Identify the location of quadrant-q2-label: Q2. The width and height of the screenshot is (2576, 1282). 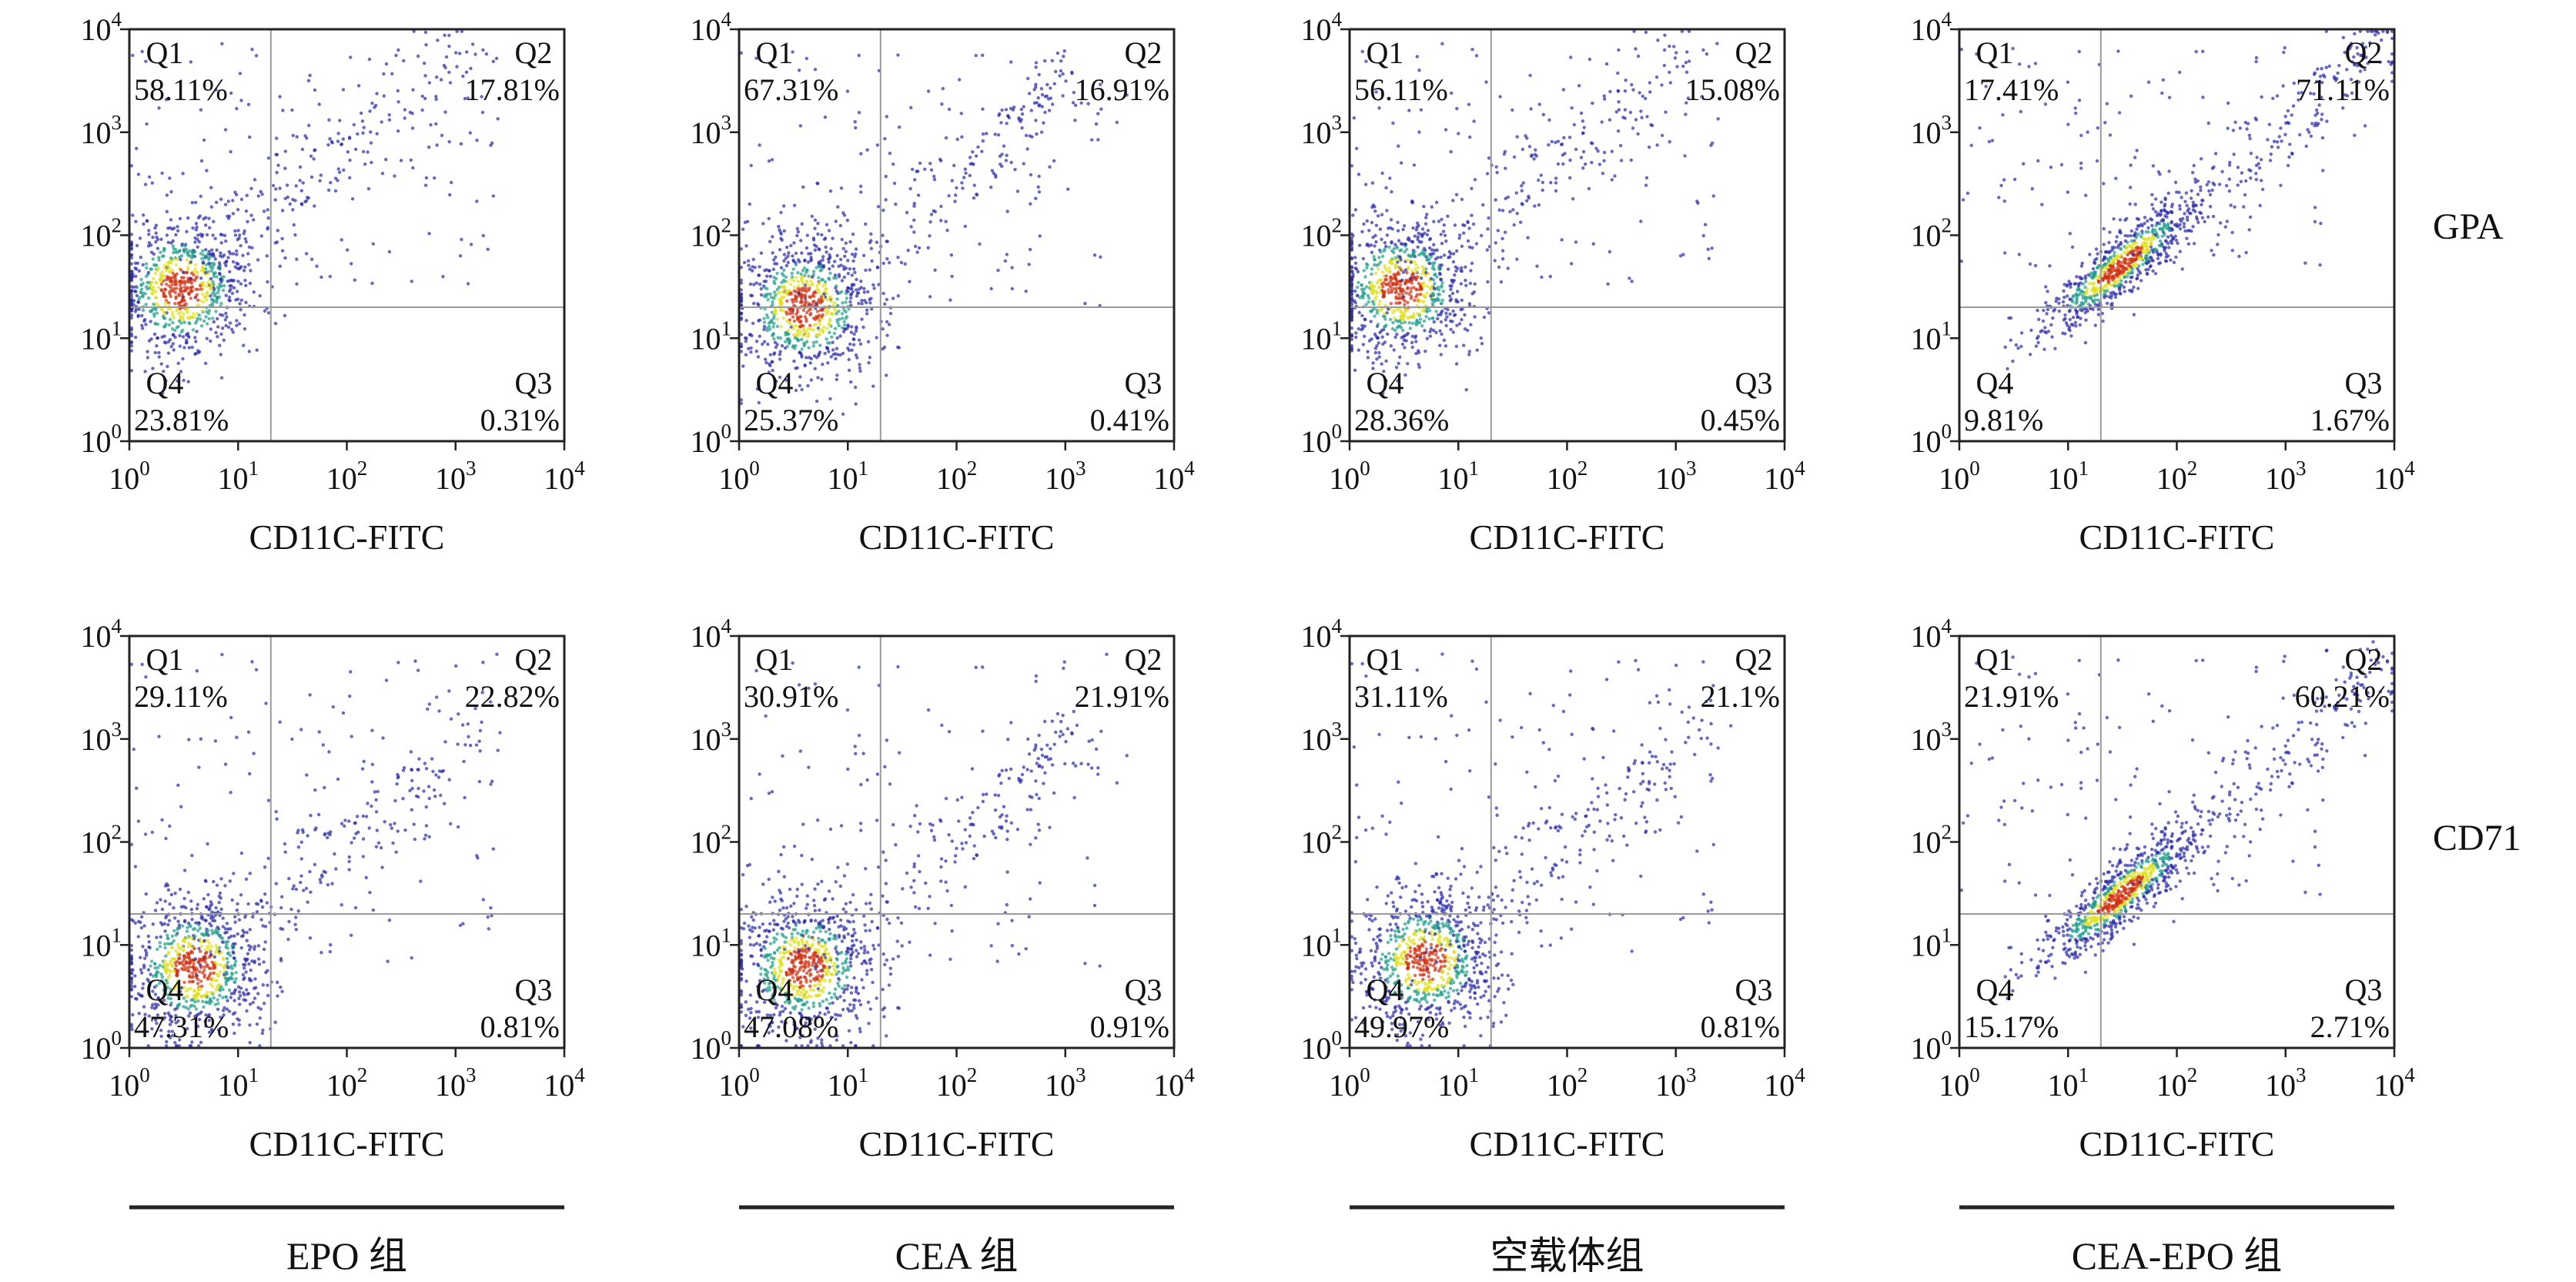
(534, 53).